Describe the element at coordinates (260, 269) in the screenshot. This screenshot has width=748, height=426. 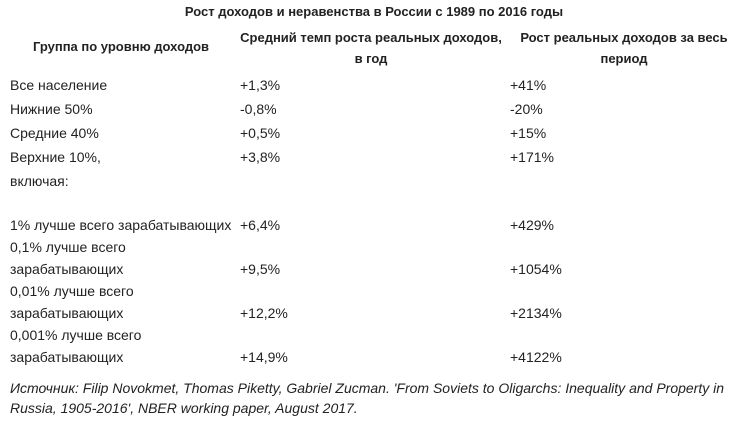
I see `annual-growth-cell: +9,5%` at that location.